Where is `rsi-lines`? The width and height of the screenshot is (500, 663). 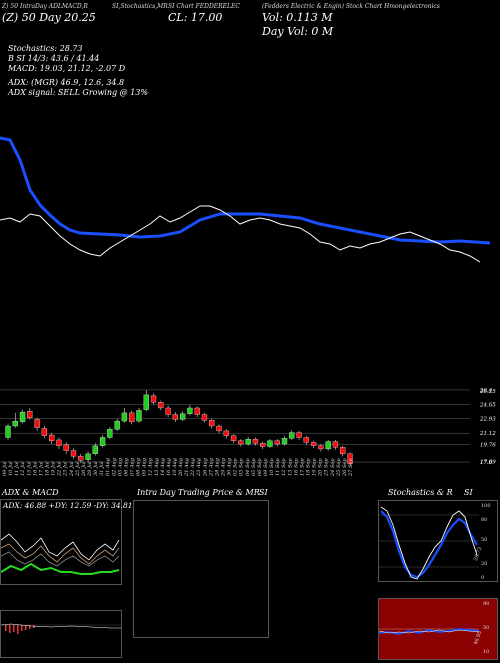 rsi-lines is located at coordinates (429, 631).